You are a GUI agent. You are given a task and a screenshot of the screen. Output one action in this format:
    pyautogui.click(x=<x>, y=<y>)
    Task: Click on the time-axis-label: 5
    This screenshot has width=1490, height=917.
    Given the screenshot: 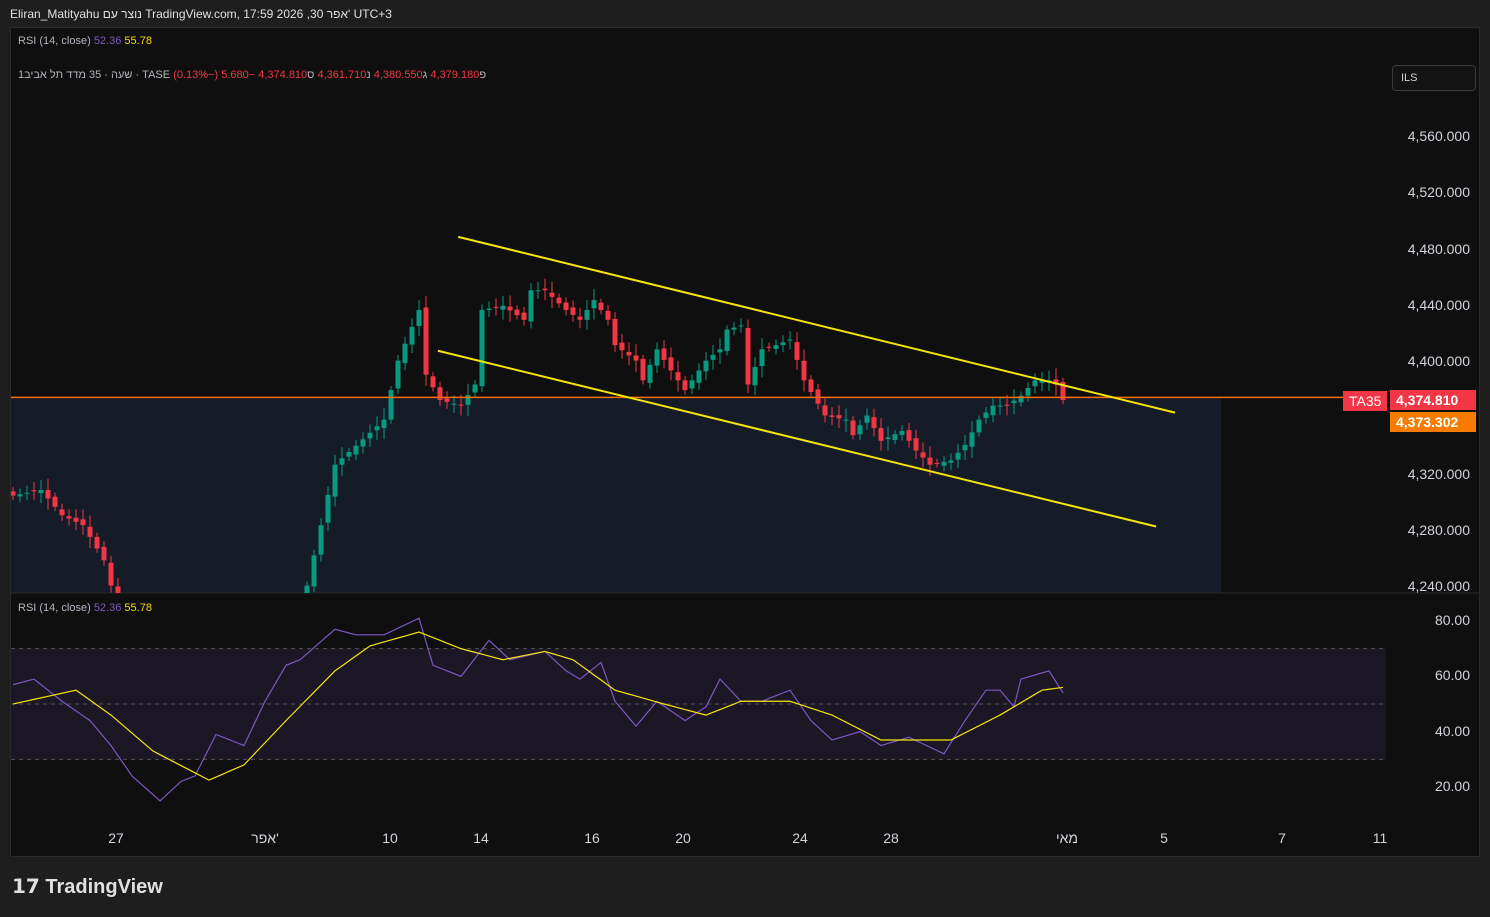 What is the action you would take?
    pyautogui.click(x=1164, y=838)
    